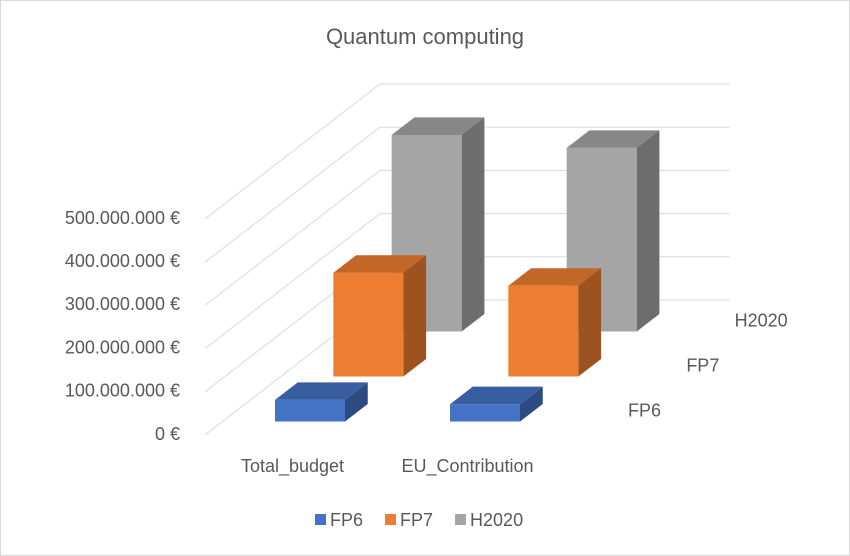 The image size is (850, 556). I want to click on legend-label: FP7, so click(416, 520).